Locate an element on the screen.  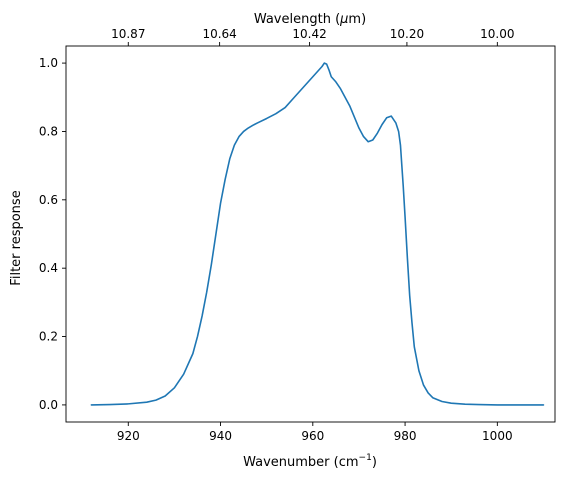
y-tick-label: 0.2 is located at coordinates (48, 337).